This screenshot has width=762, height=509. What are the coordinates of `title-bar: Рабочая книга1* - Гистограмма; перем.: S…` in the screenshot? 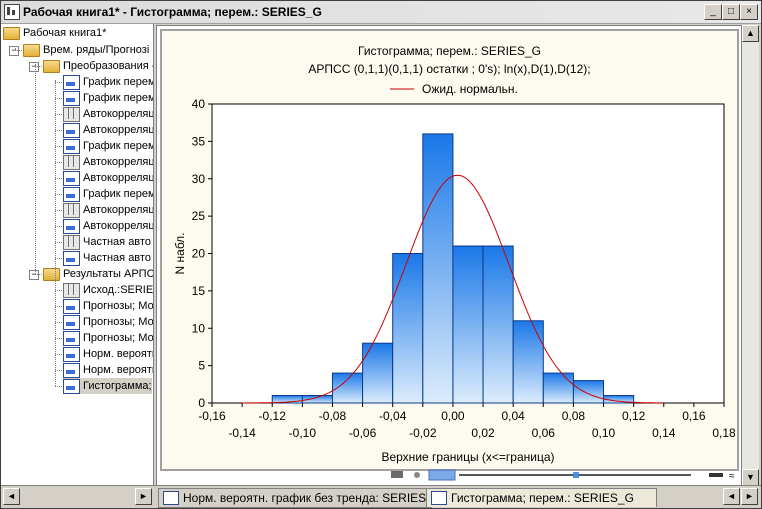 It's located at (381, 12).